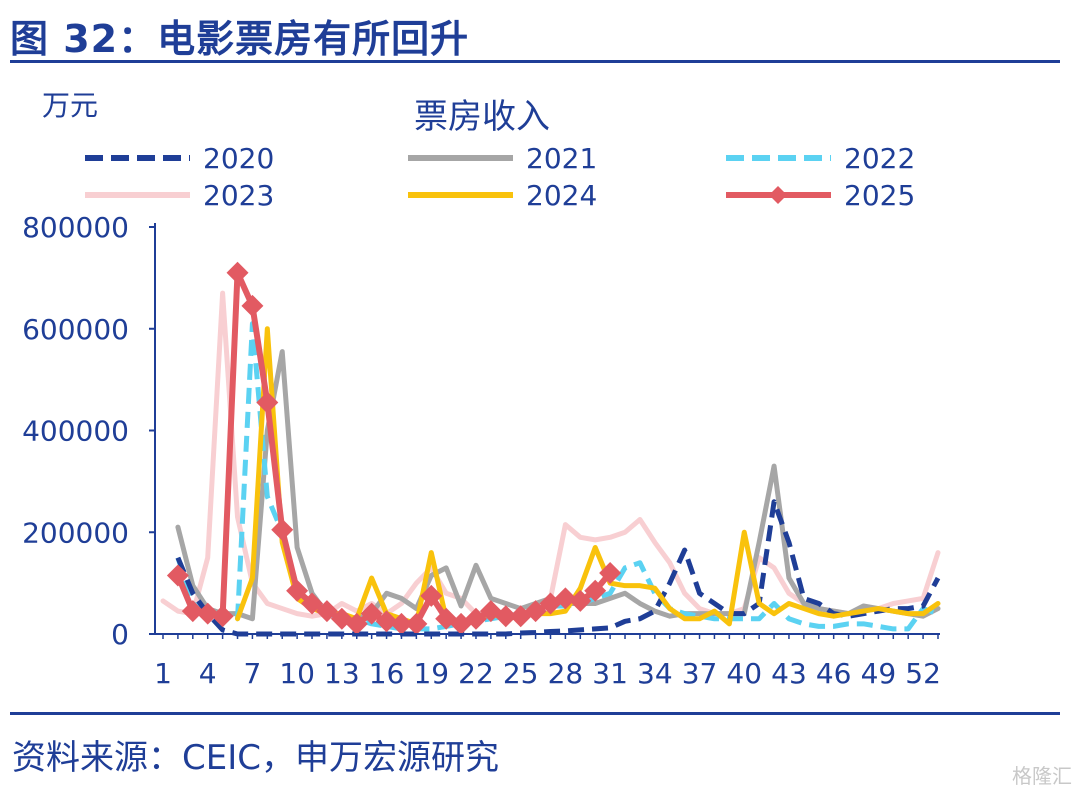 The image size is (1080, 793). Describe the element at coordinates (255, 758) in the screenshot. I see `source-note: 资料来源：CEIC，申万宏源研究` at that location.